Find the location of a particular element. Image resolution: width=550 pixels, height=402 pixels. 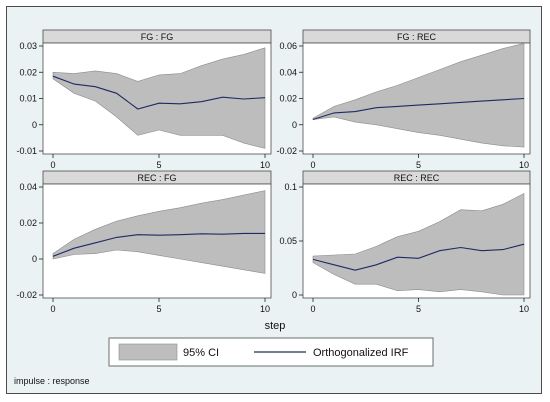

y-tick-label: 0.05 is located at coordinates (288, 241).